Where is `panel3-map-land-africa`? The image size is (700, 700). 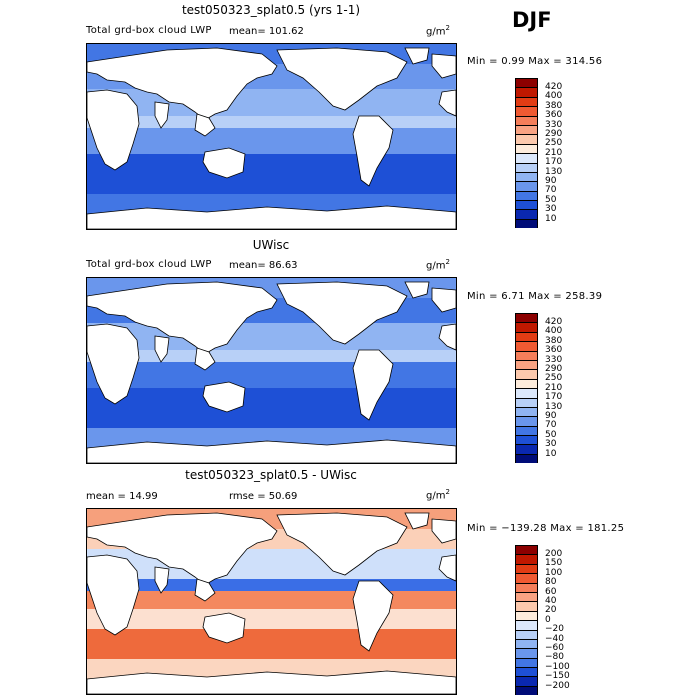
panel3-map-land-africa is located at coordinates (271, 595).